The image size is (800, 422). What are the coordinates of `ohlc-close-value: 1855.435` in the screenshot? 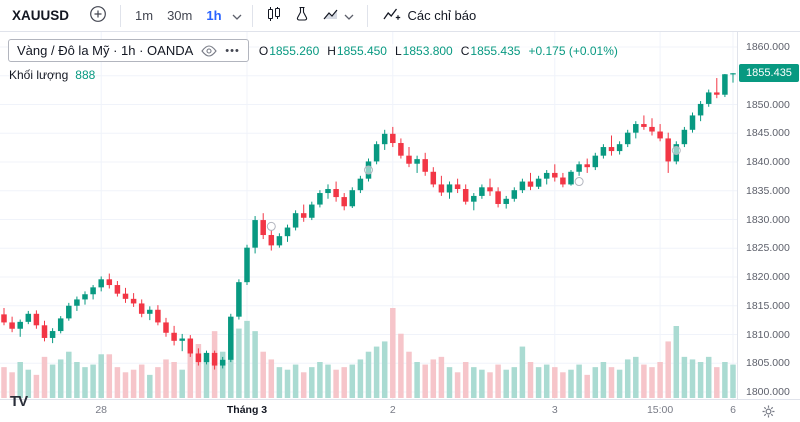 It's located at (495, 50).